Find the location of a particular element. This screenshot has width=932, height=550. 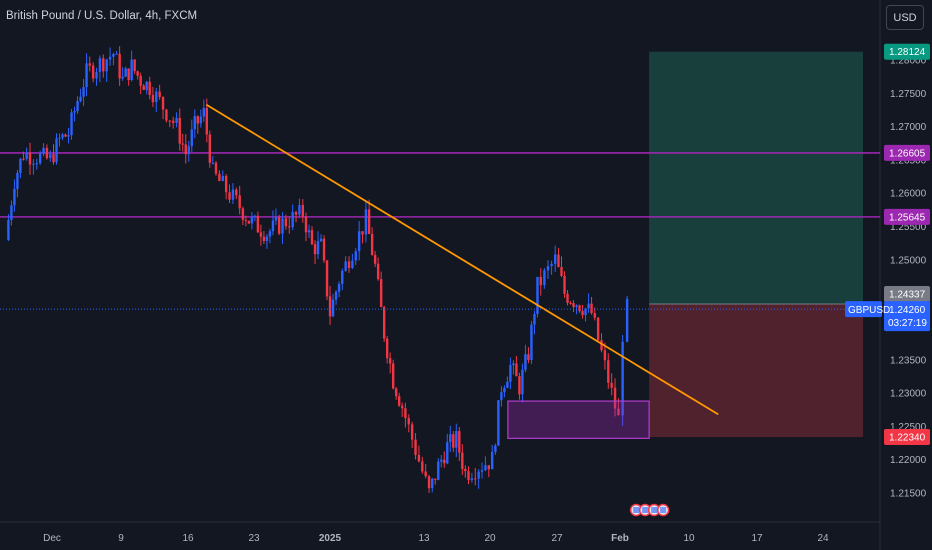

time-axis-tick: 23 is located at coordinates (254, 538).